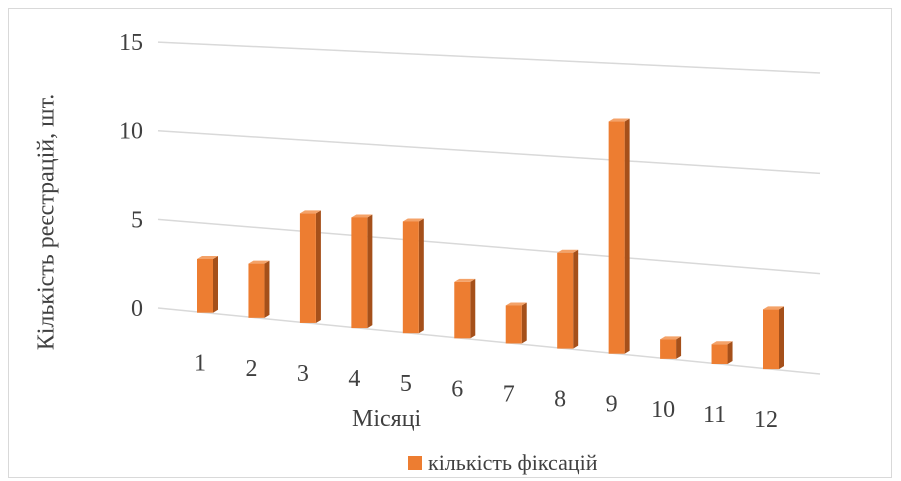 This screenshot has width=901, height=481. What do you see at coordinates (131, 43) in the screenshot?
I see `y-tick-label: 15` at bounding box center [131, 43].